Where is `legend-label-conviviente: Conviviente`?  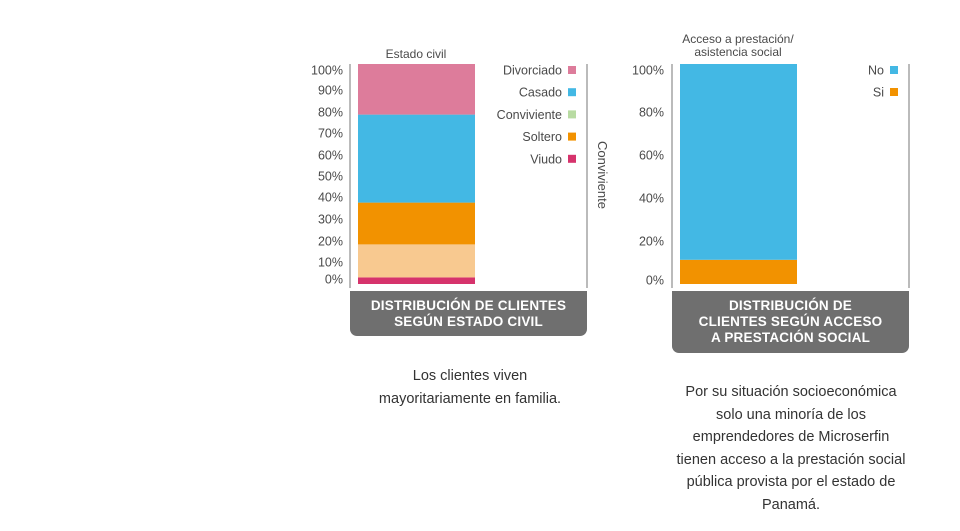
legend-label-conviviente: Conviviente is located at coordinates (529, 115).